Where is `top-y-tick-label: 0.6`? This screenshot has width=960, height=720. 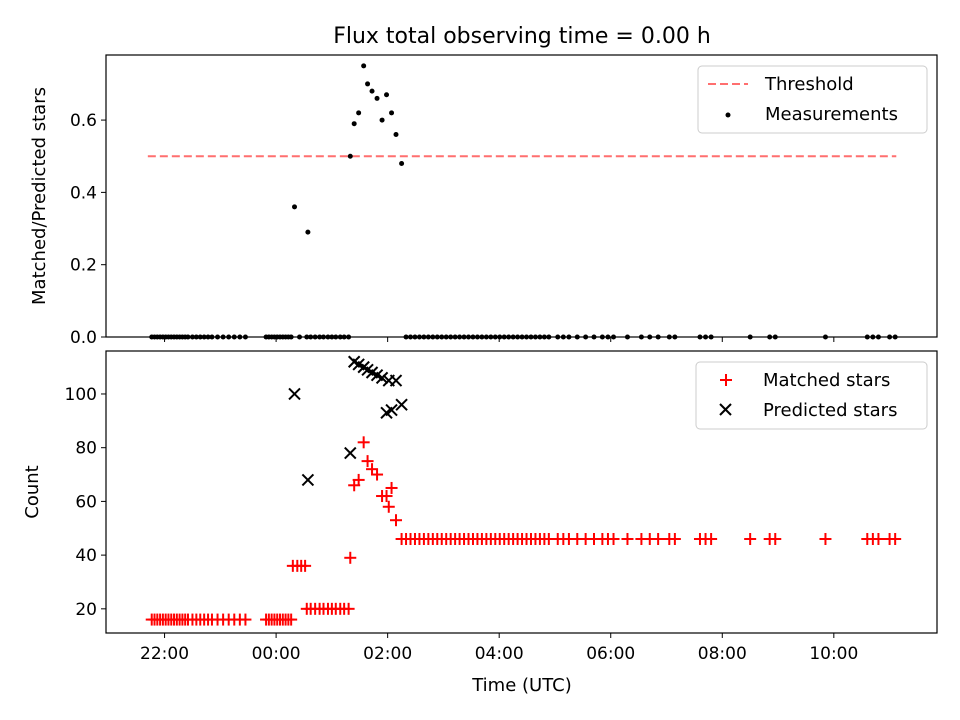
top-y-tick-label: 0.6 is located at coordinates (83, 121).